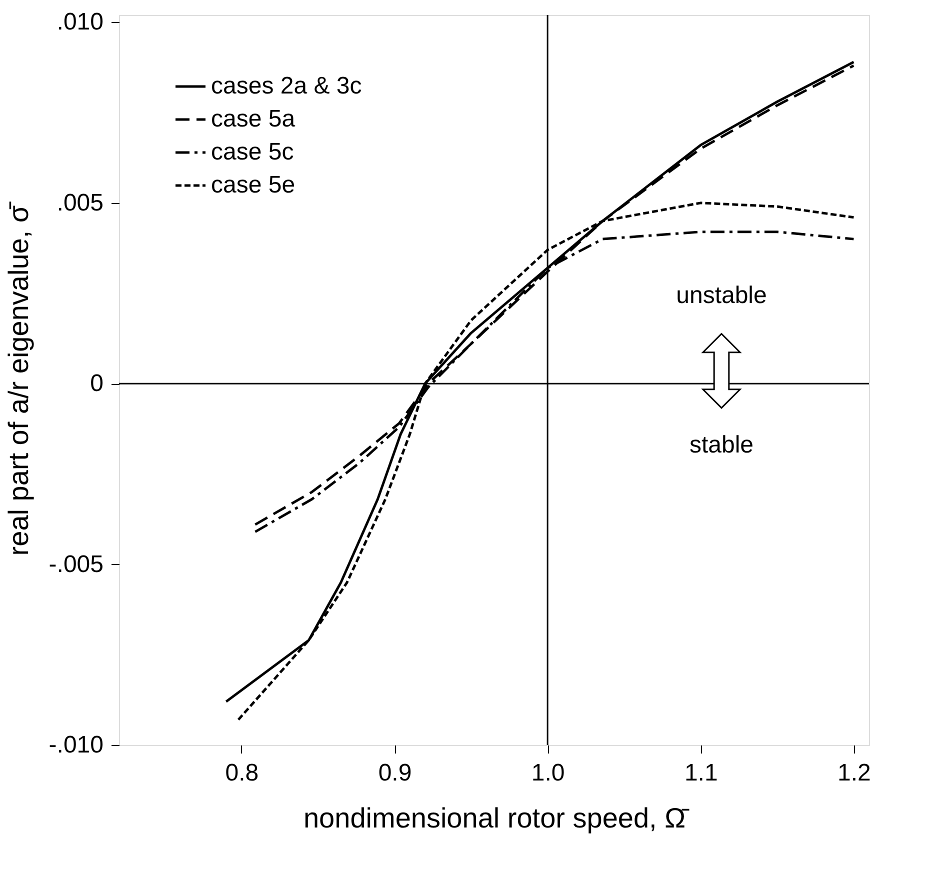  I want to click on x-tick-label: 1.0, so click(548, 773).